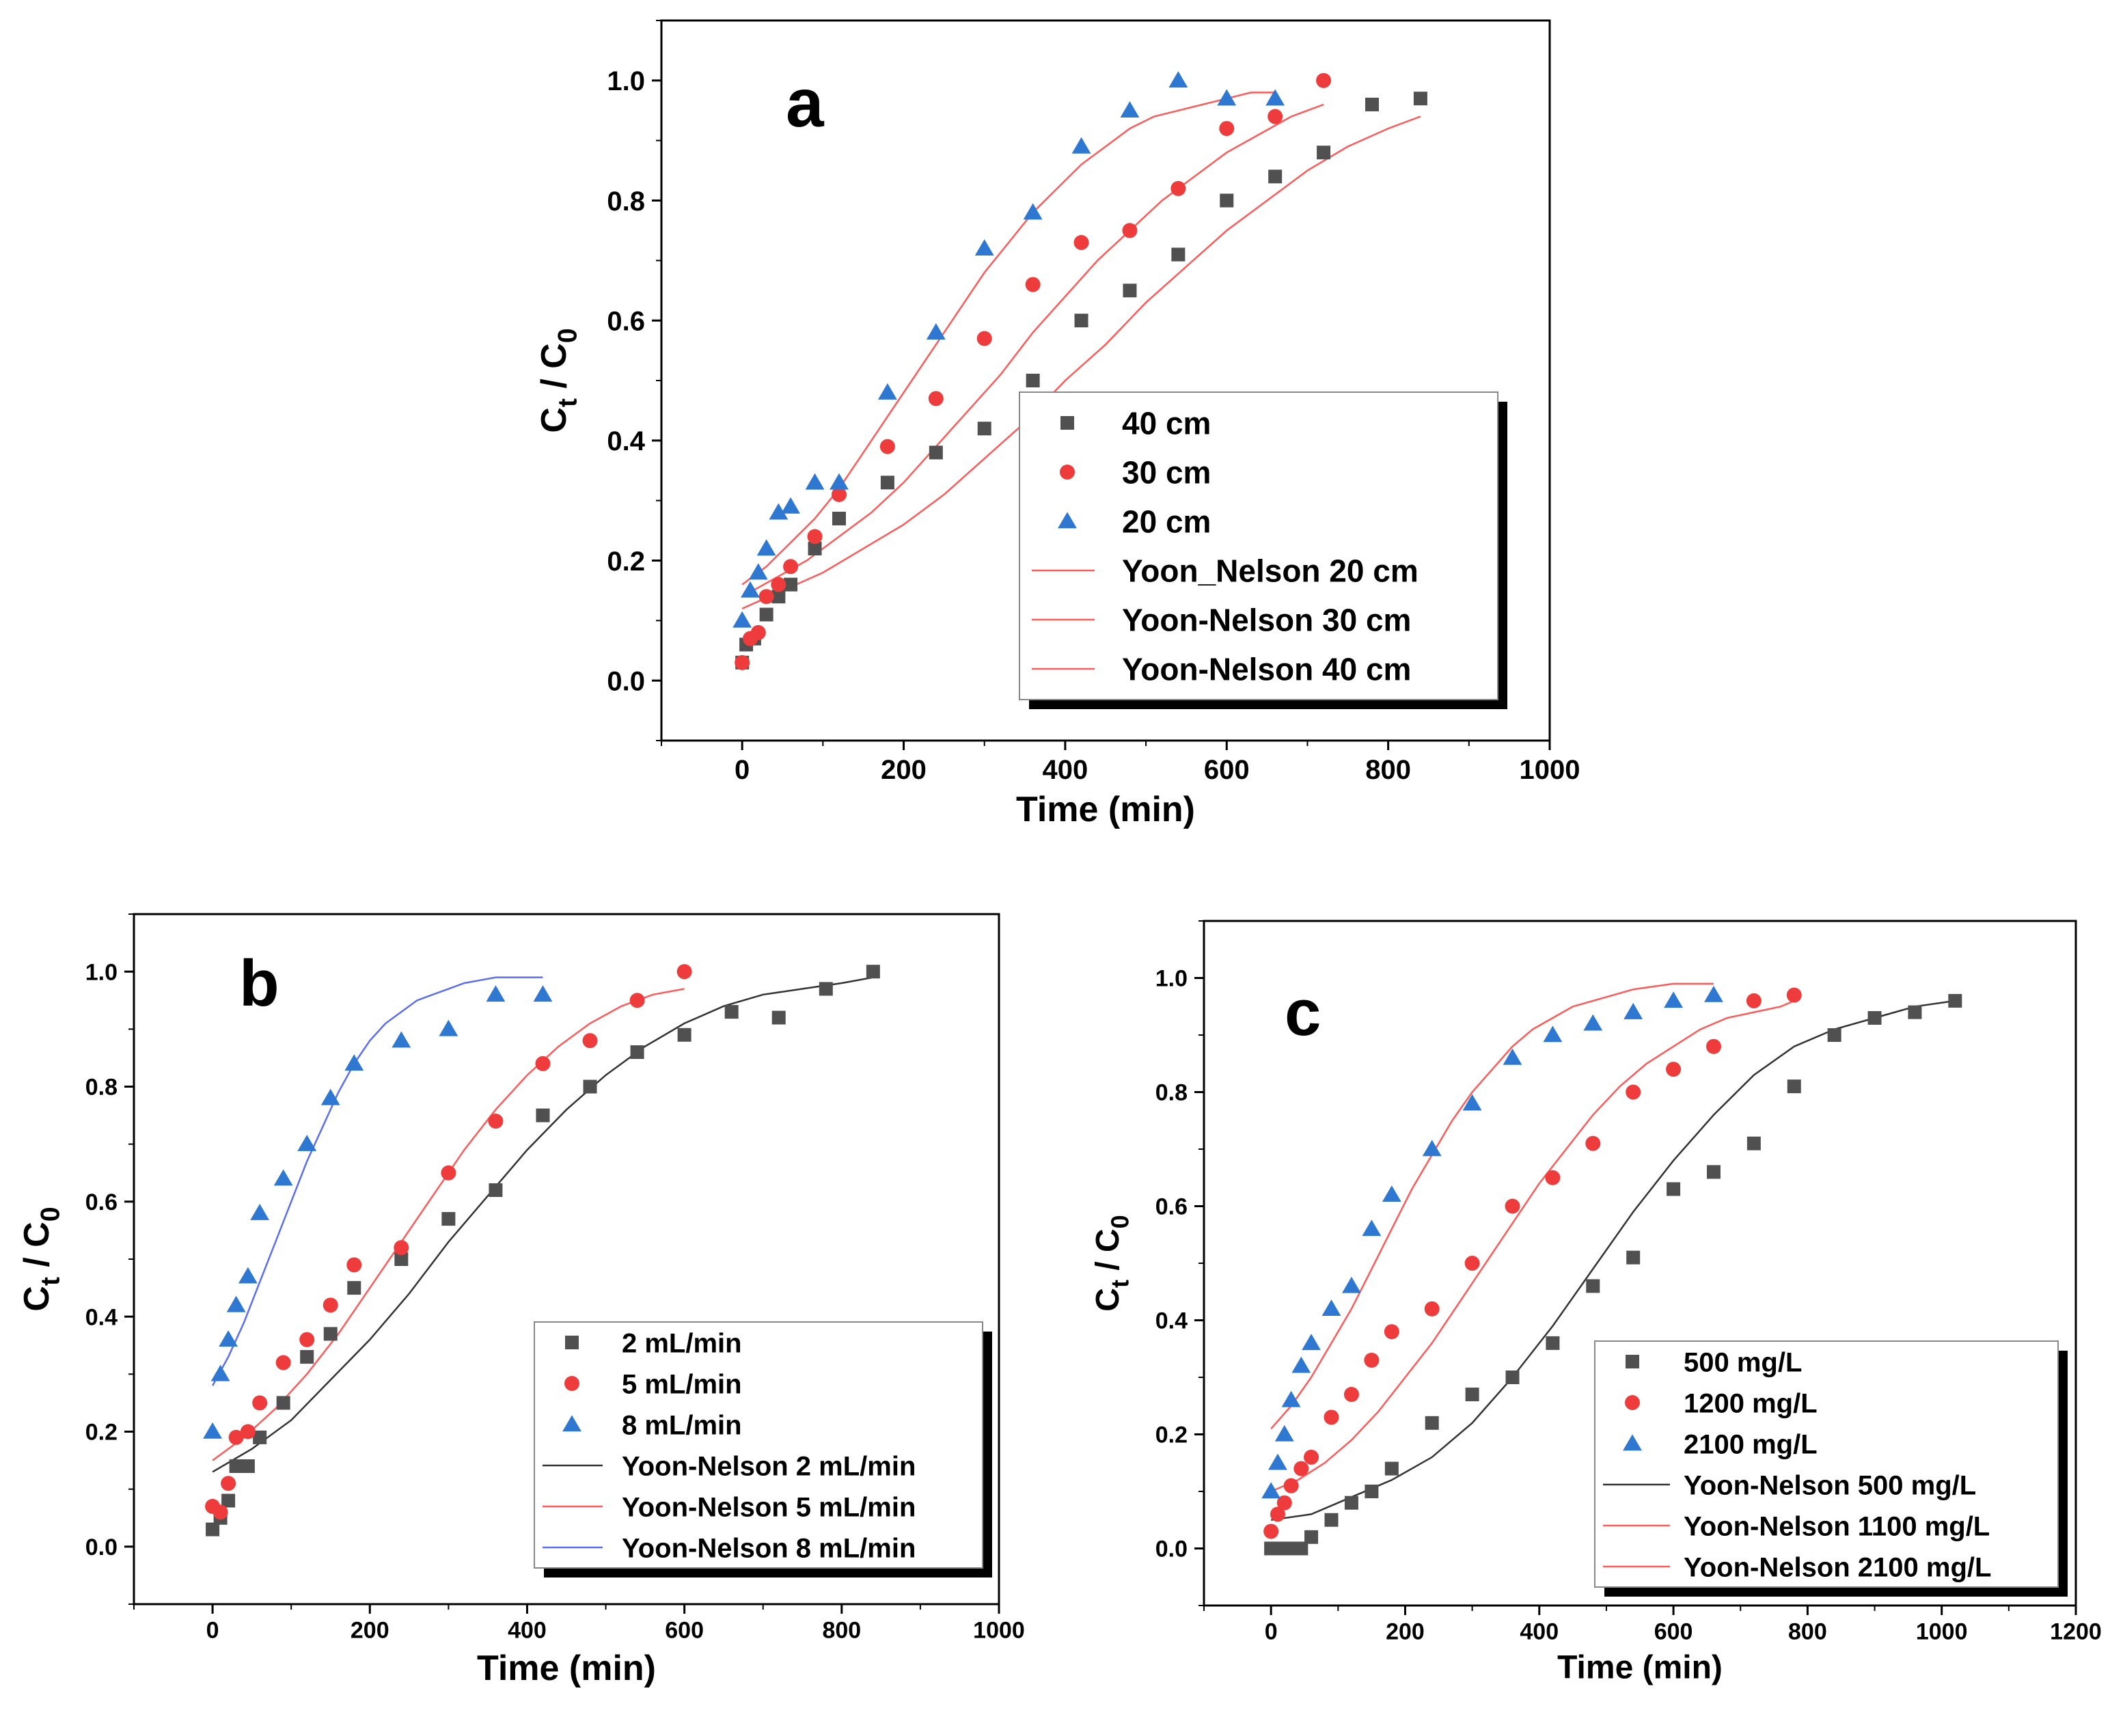 This screenshot has width=2110, height=1736. I want to click on x-tick-label: 200, so click(904, 770).